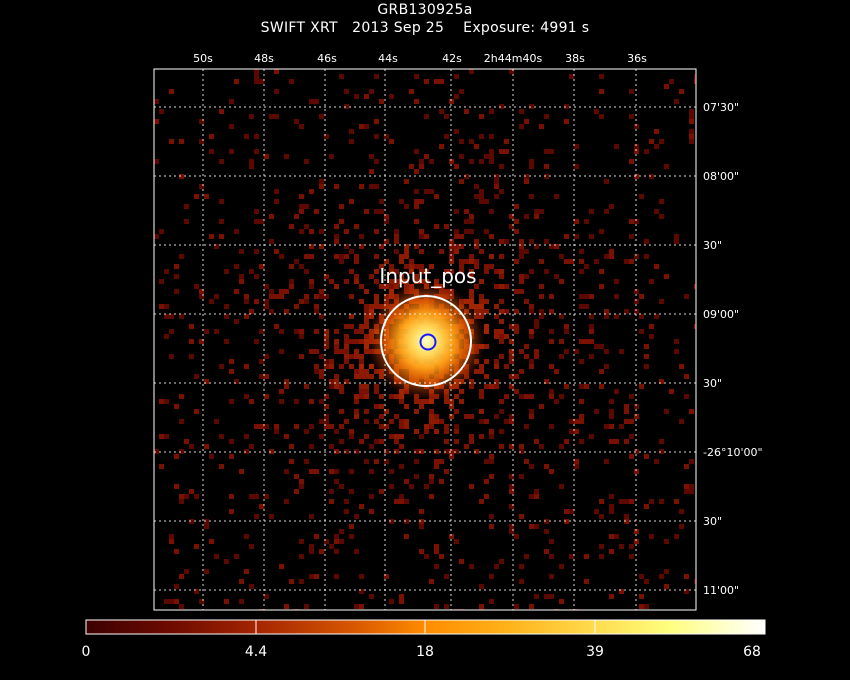 This screenshot has width=850, height=680. What do you see at coordinates (595, 652) in the screenshot?
I see `colorbar-tick-label: 39` at bounding box center [595, 652].